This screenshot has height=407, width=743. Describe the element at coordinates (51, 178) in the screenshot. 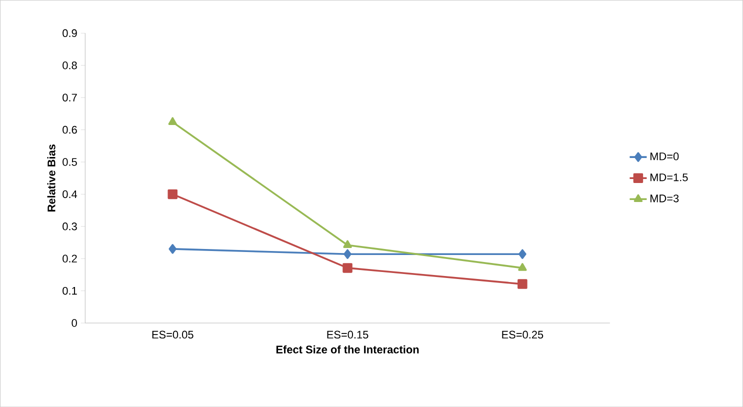

I see `y-axis-title: Relative Bias` at that location.